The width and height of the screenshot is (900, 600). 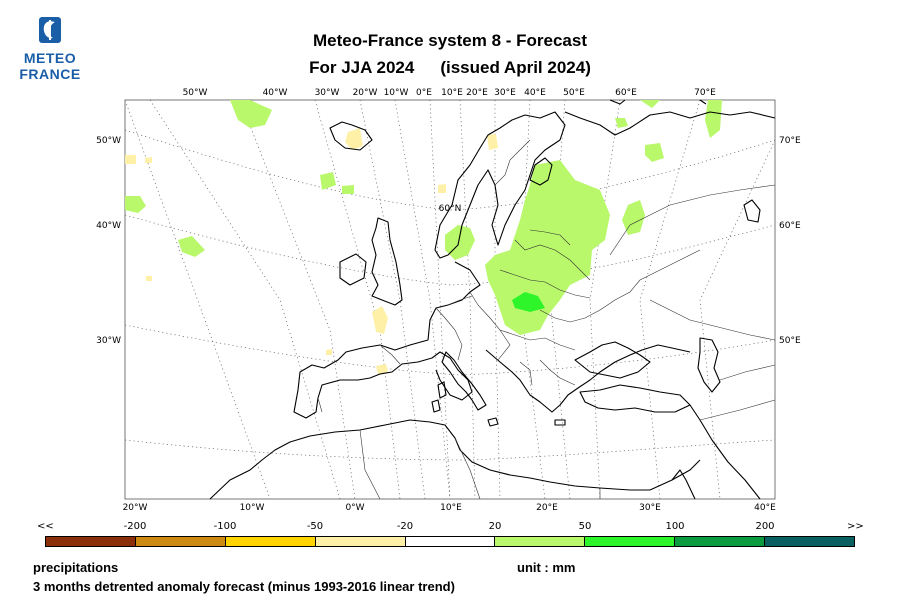 What do you see at coordinates (626, 93) in the screenshot?
I see `top-label: 60°E` at bounding box center [626, 93].